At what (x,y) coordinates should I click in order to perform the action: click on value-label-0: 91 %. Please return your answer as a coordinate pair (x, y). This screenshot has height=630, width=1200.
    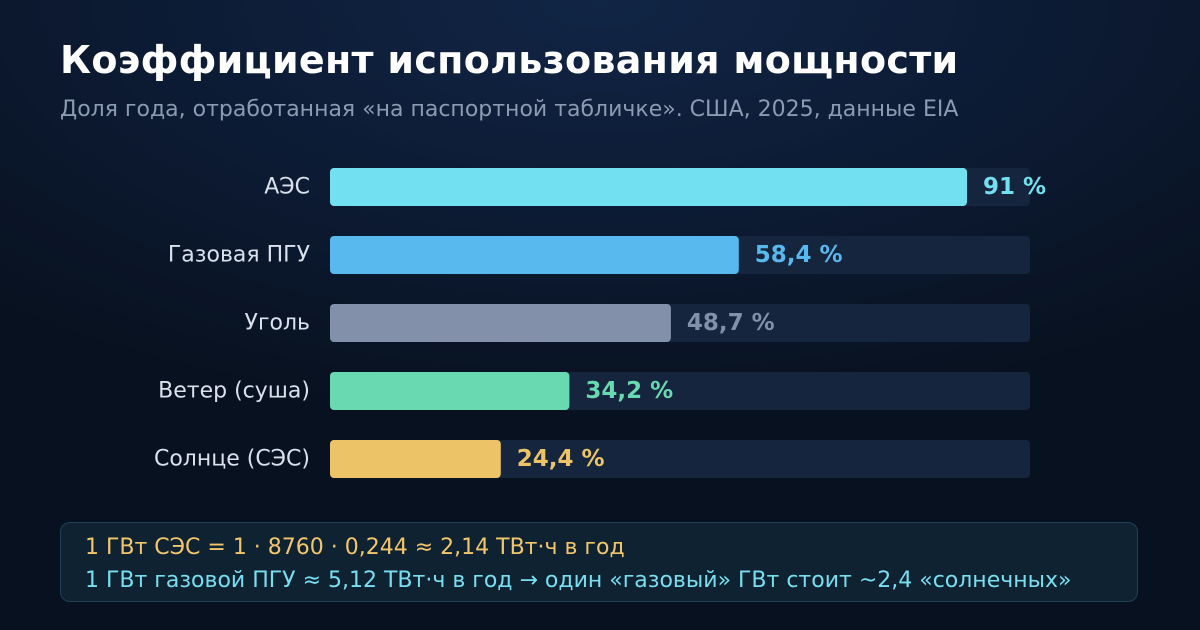
    Looking at the image, I should click on (1014, 187).